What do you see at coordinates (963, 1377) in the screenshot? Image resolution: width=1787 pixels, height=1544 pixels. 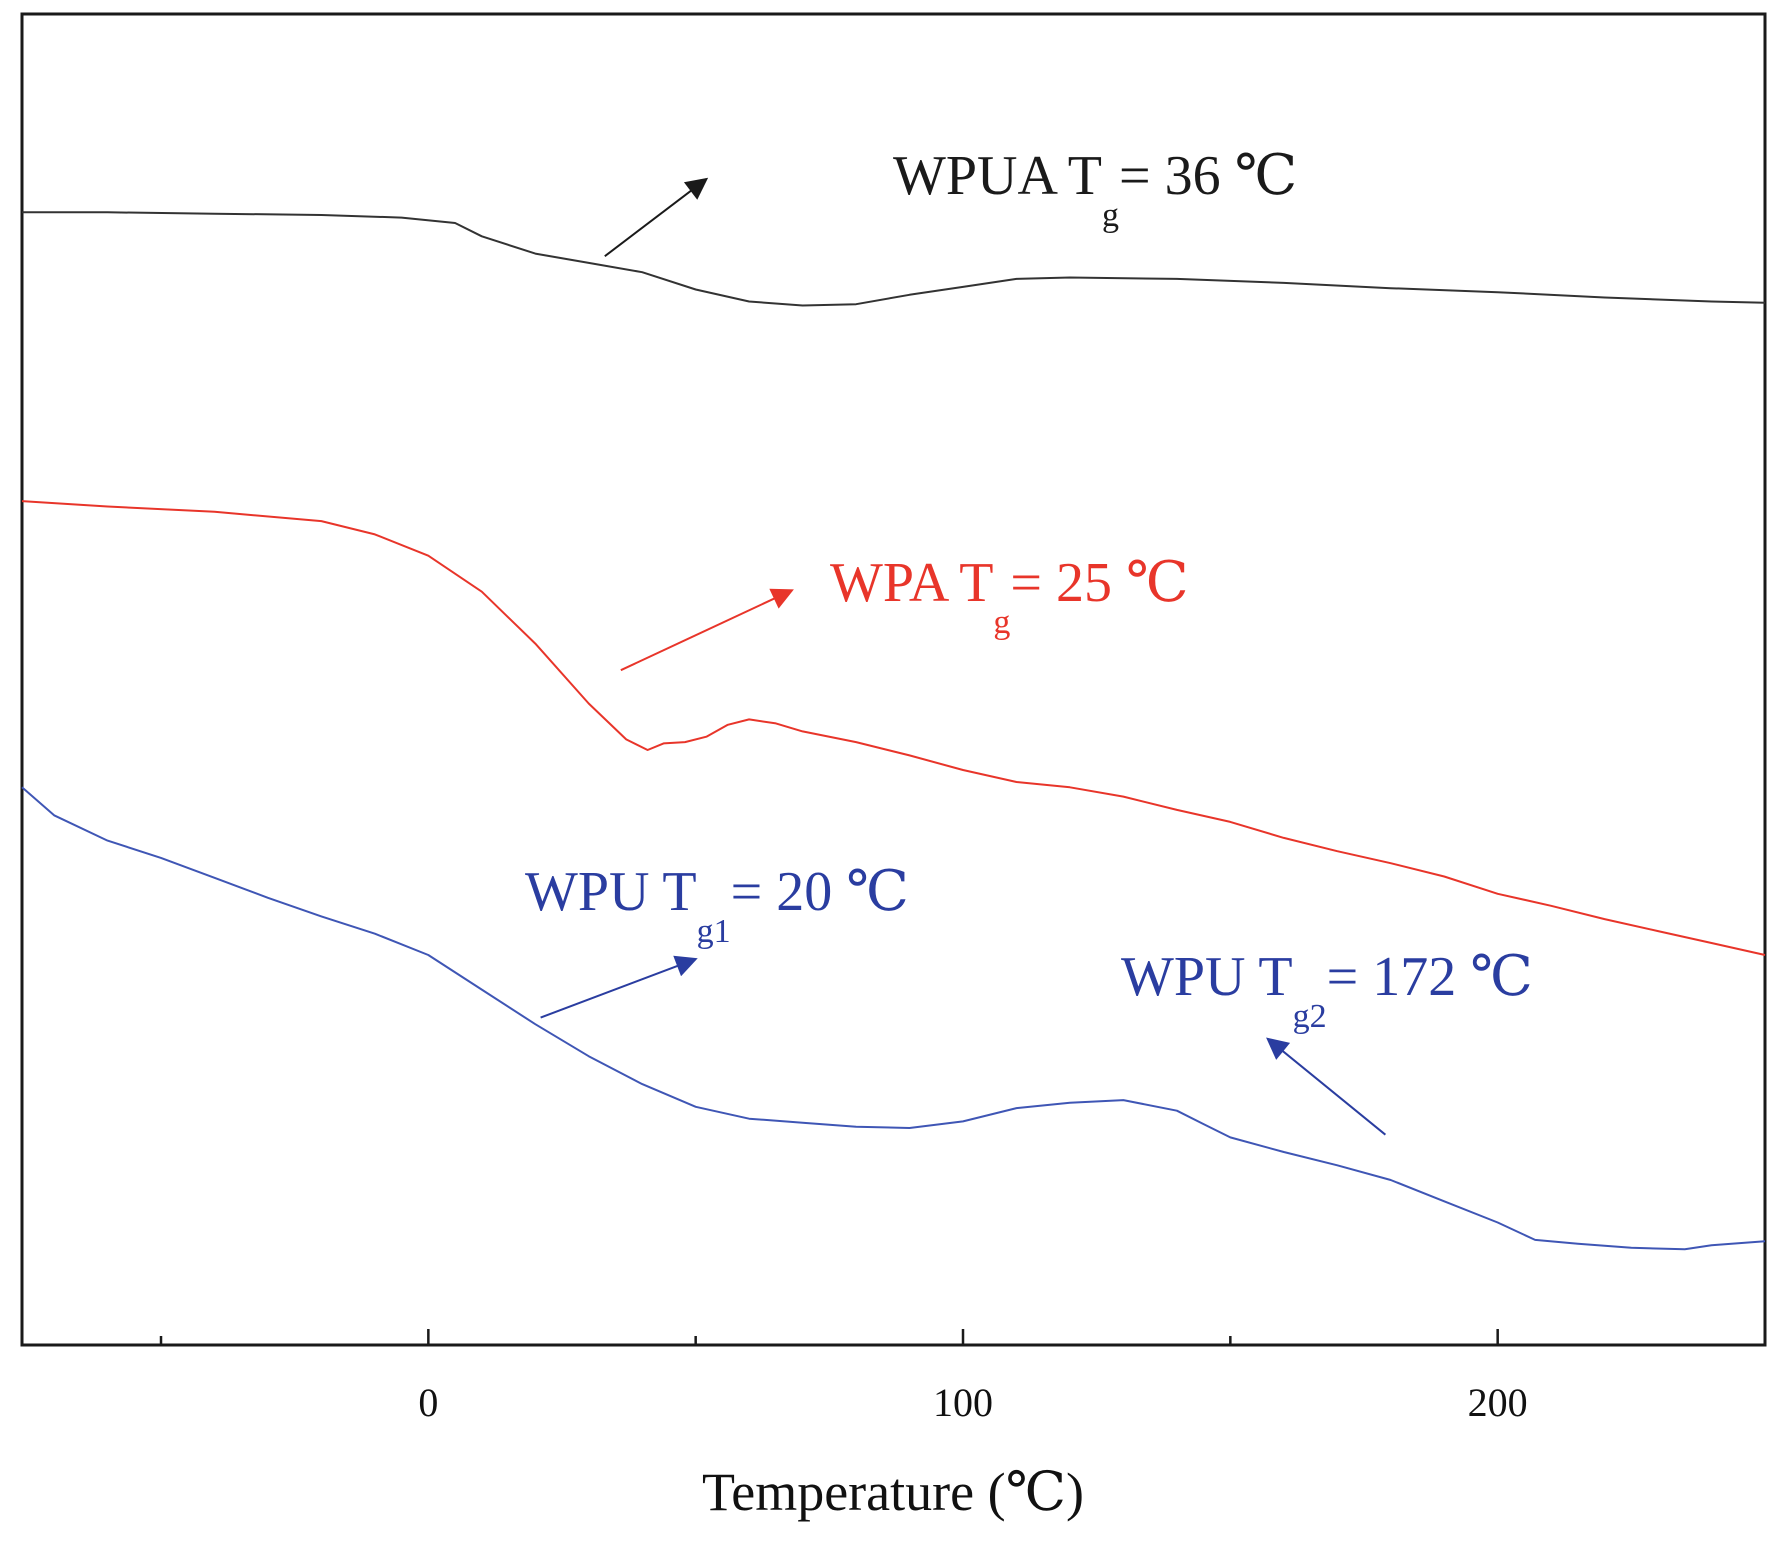 I see `x-axis-ticks: 0 100 200` at bounding box center [963, 1377].